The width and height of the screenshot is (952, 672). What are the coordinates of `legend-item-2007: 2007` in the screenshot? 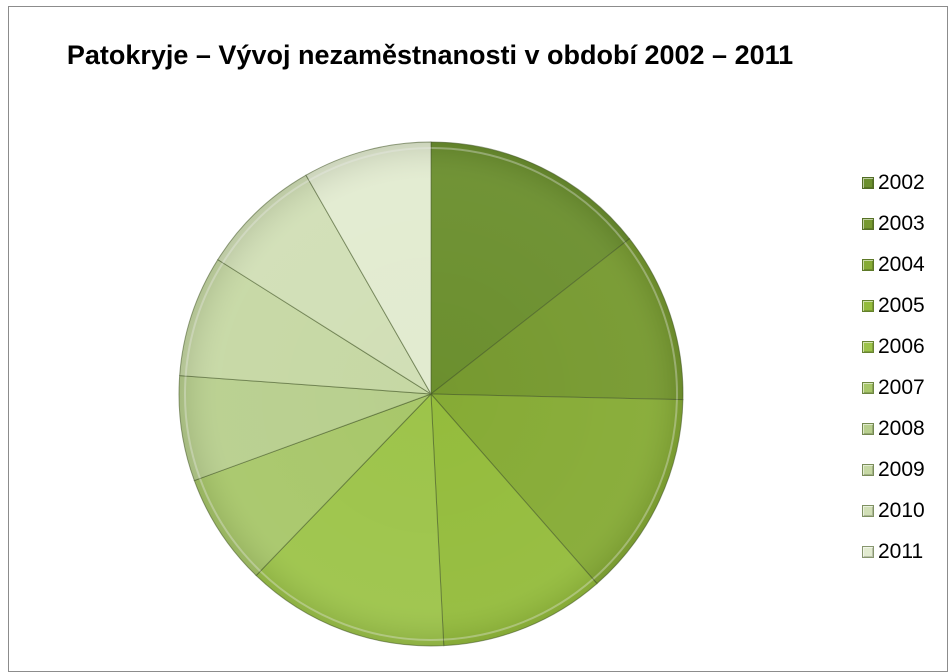 It's located at (907, 387).